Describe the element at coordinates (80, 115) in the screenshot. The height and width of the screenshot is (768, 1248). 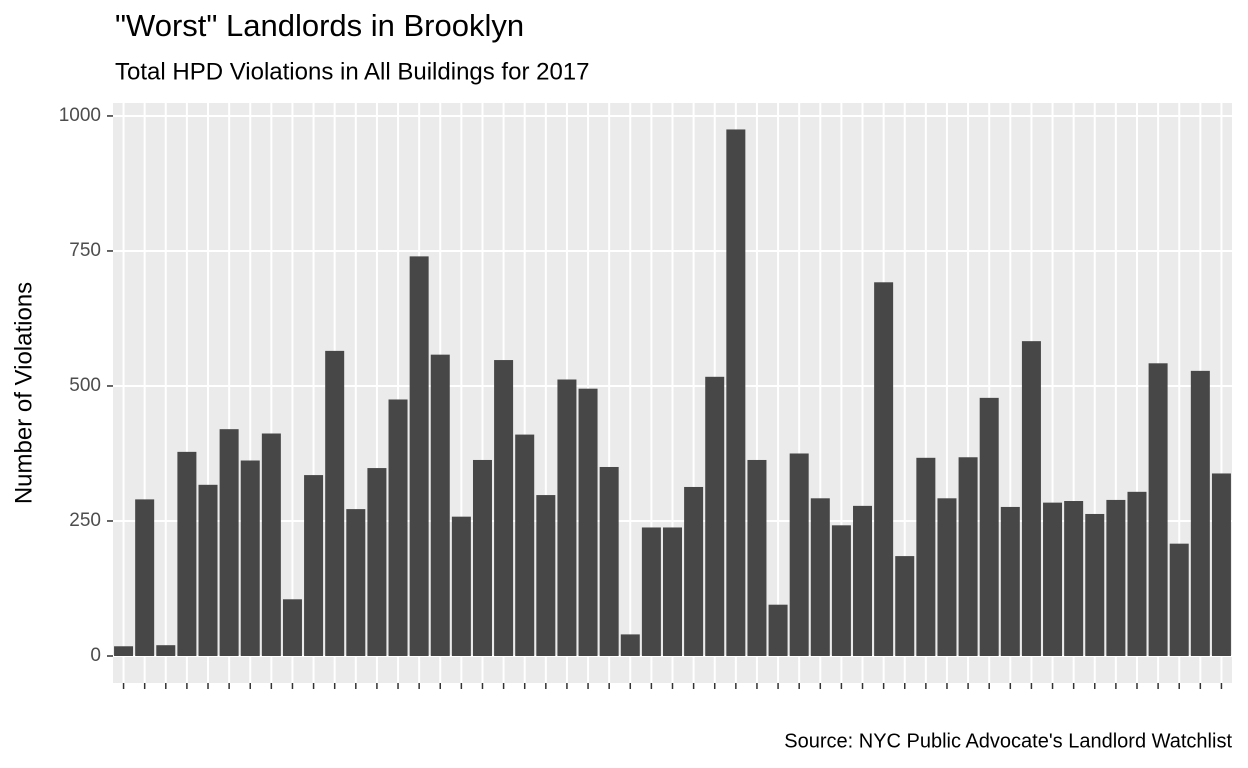
I see `y-tick-label: 1000` at that location.